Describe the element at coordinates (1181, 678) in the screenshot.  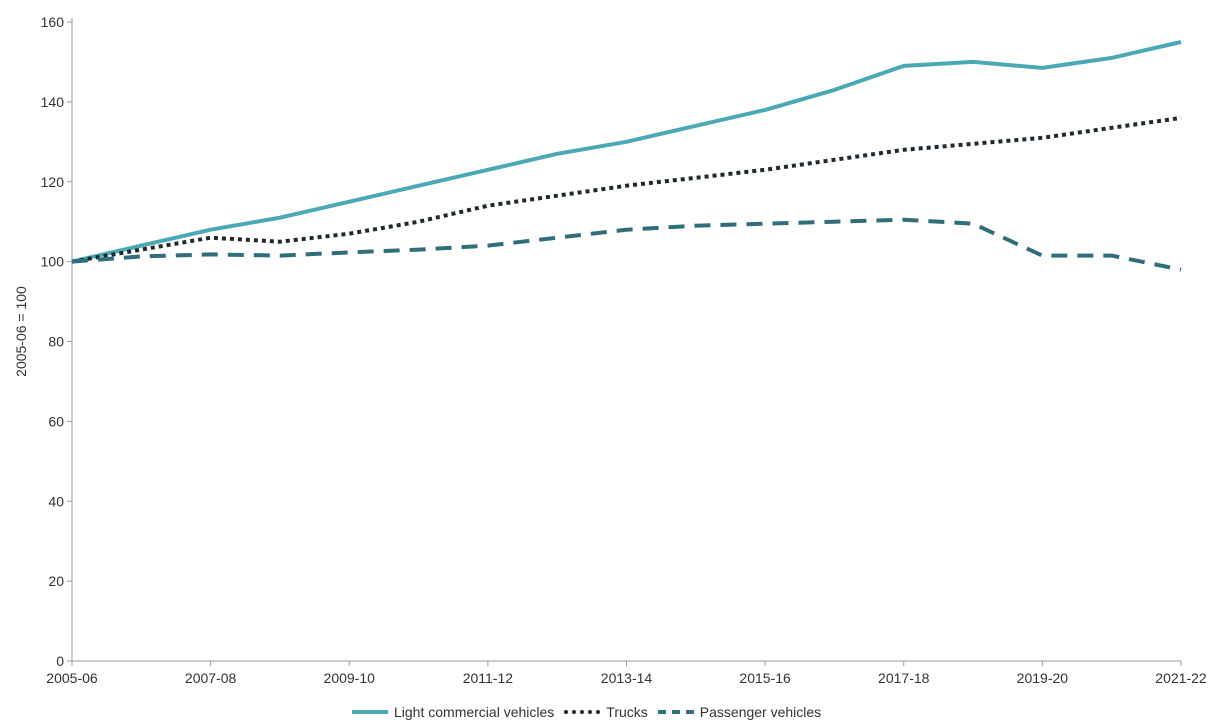
I see `x-tick-label: 2021-22` at that location.